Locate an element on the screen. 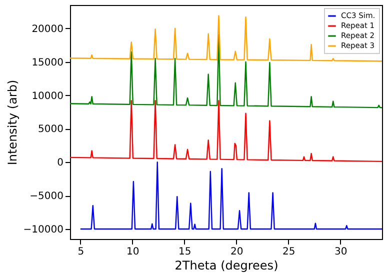 The height and width of the screenshot is (276, 387). y-tick-label: 20000 is located at coordinates (48, 29).